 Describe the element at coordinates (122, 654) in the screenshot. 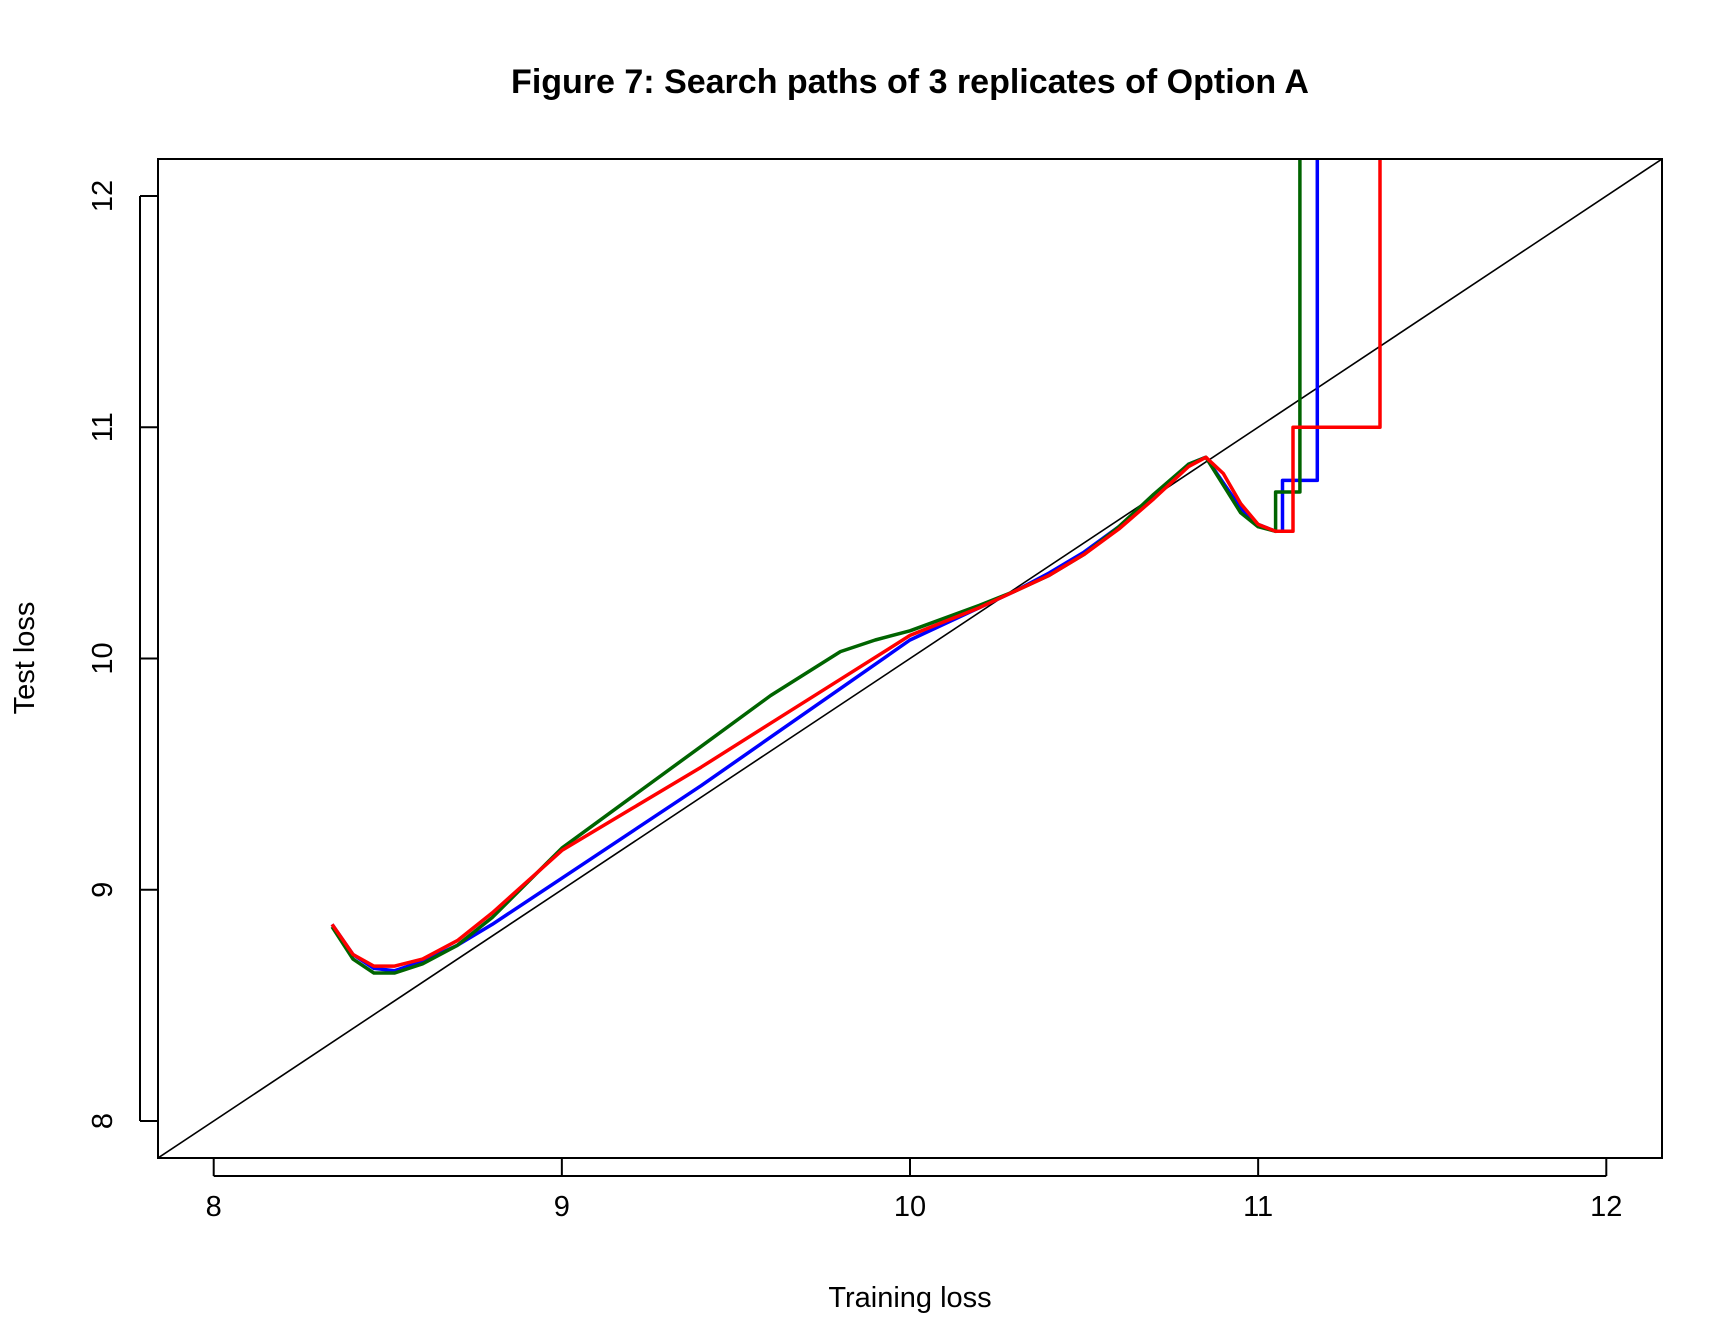

I see `y-axis: 8 9 10 11 12` at that location.